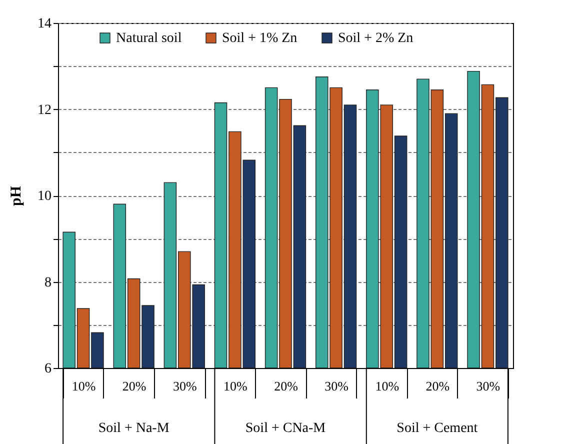  What do you see at coordinates (260, 38) in the screenshot?
I see `legend-label: Soil + 1% Zn` at bounding box center [260, 38].